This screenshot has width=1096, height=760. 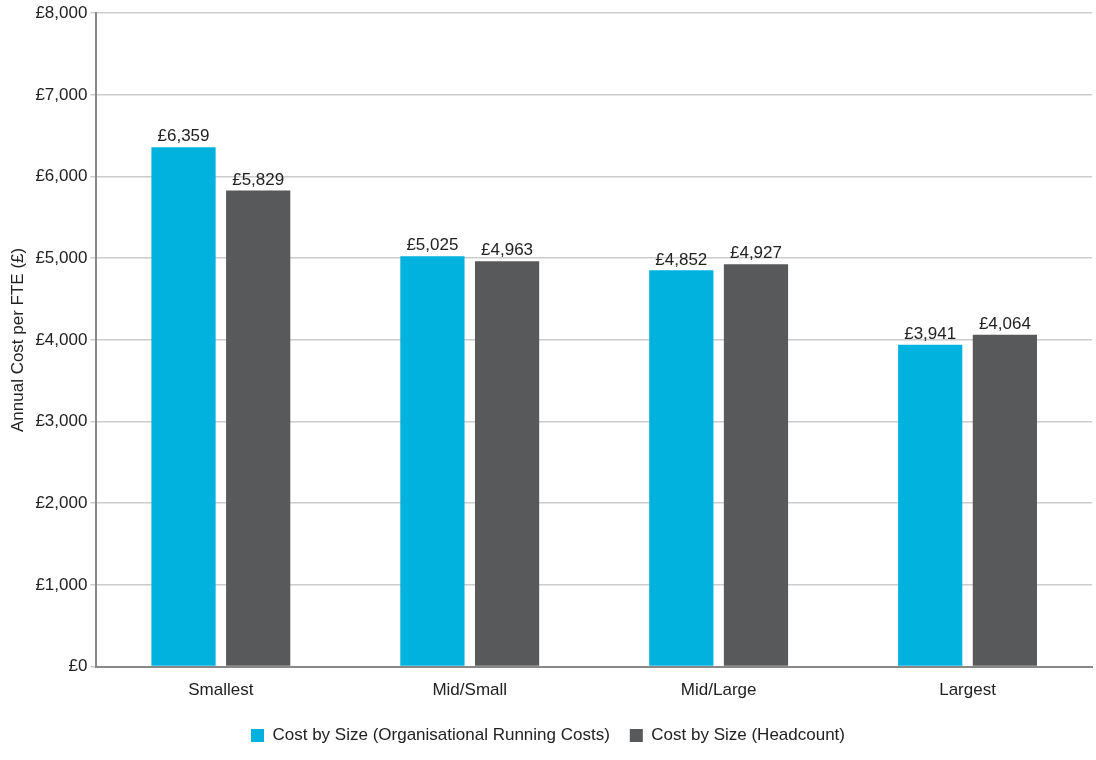 I want to click on x-tick-label: Mid/Large, so click(x=718, y=690).